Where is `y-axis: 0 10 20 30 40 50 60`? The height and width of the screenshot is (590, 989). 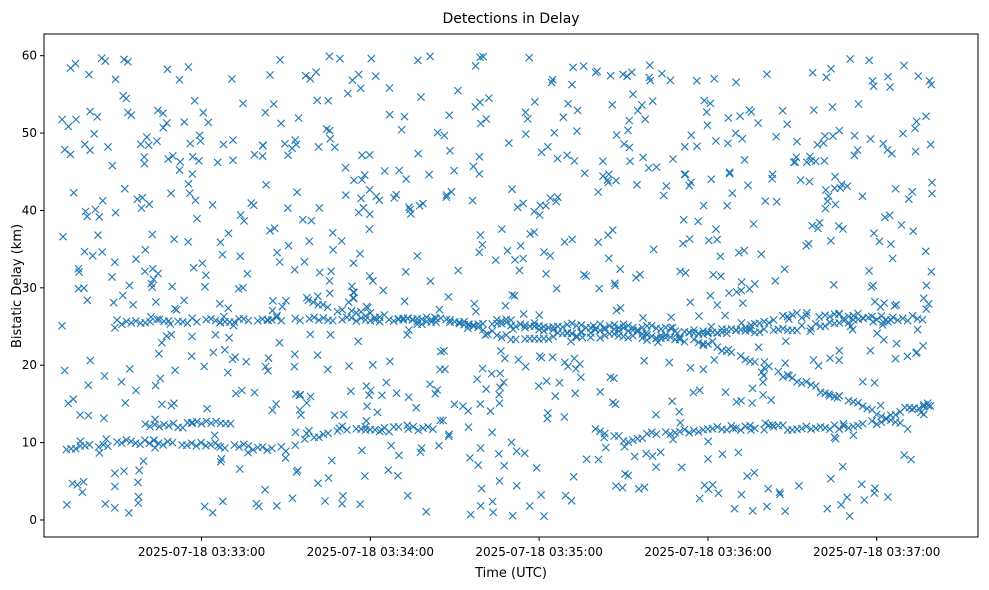 y-axis: 0 10 20 30 40 50 60 is located at coordinates (33, 288).